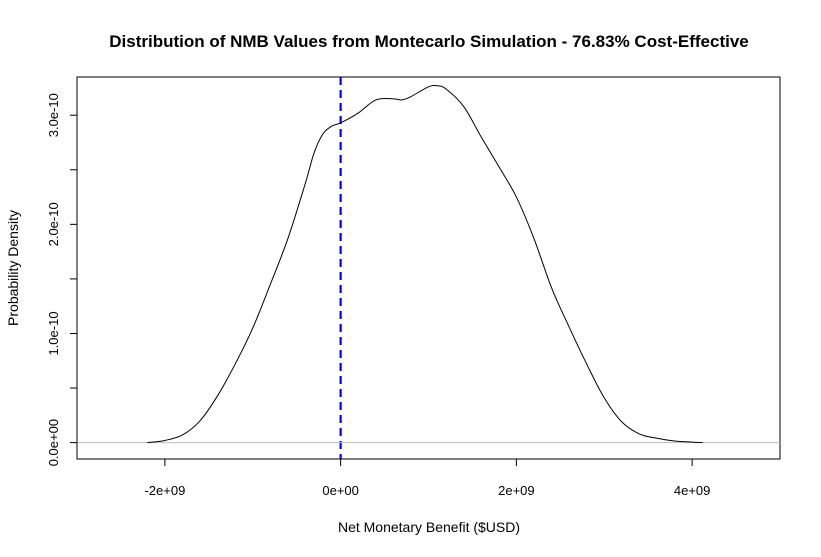 Image resolution: width=821 pixels, height=557 pixels. What do you see at coordinates (13, 268) in the screenshot?
I see `y-axis-label: Probability Density` at bounding box center [13, 268].